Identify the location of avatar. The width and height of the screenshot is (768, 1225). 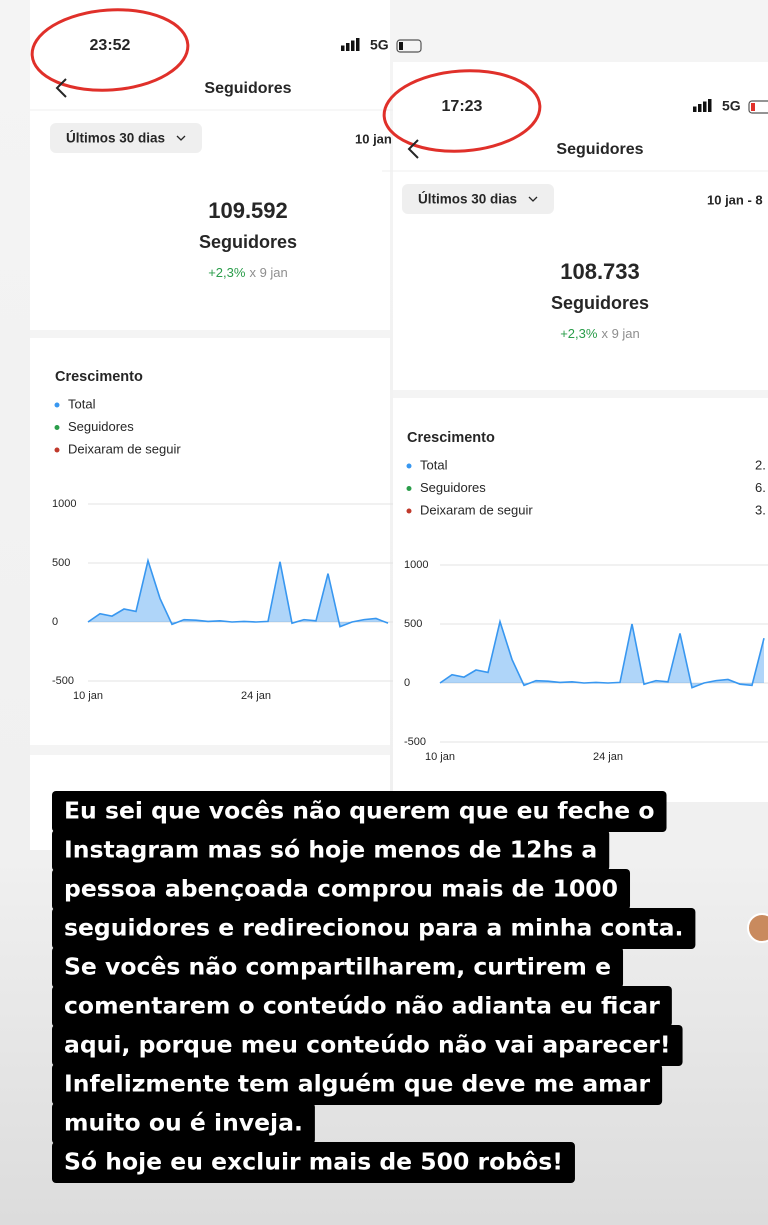
(757, 928).